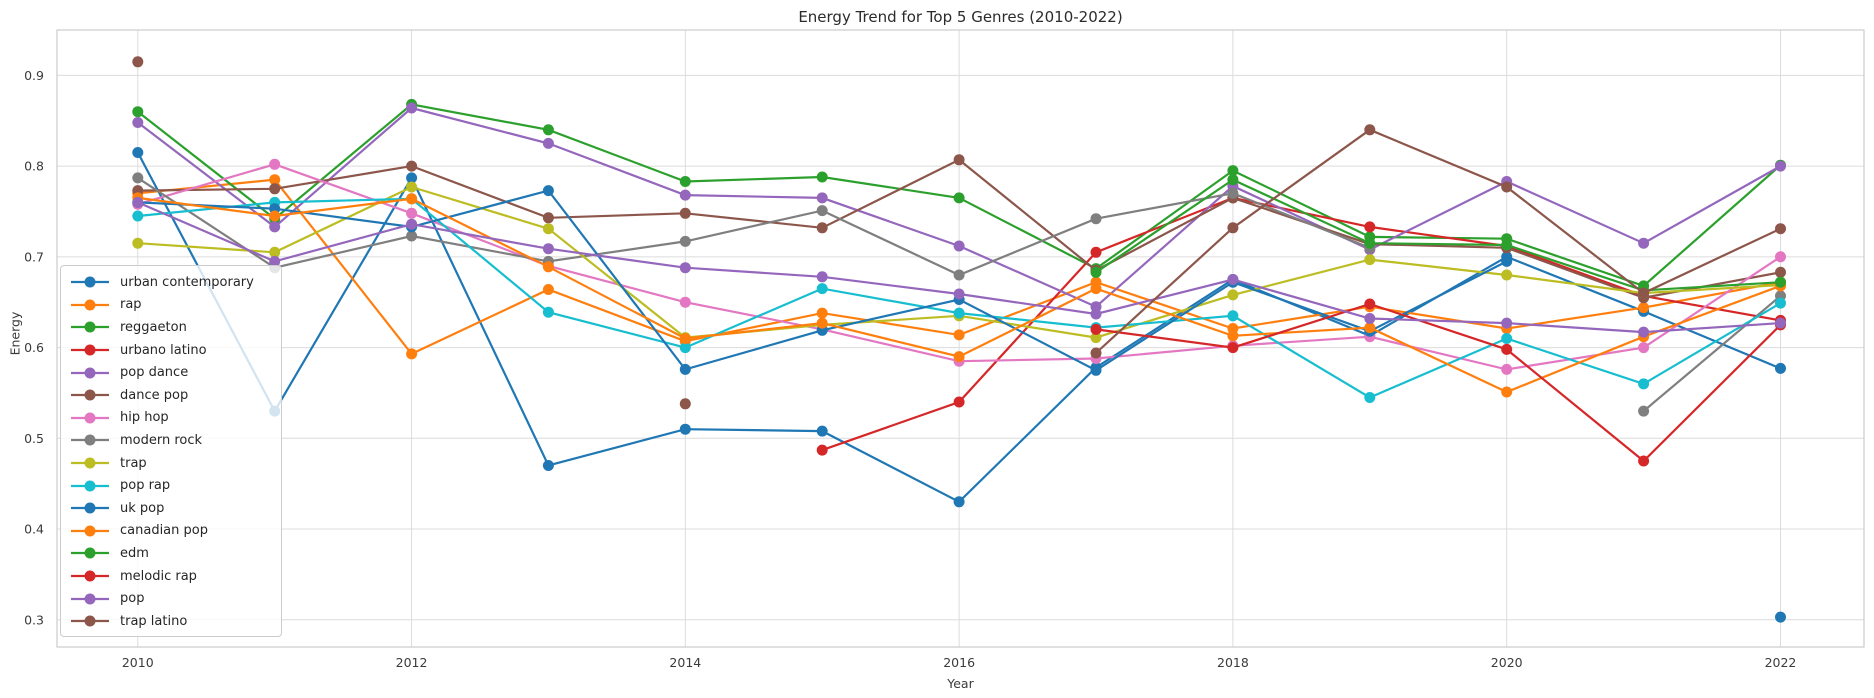  I want to click on legend-item-hip-hop: hip hop, so click(175, 418).